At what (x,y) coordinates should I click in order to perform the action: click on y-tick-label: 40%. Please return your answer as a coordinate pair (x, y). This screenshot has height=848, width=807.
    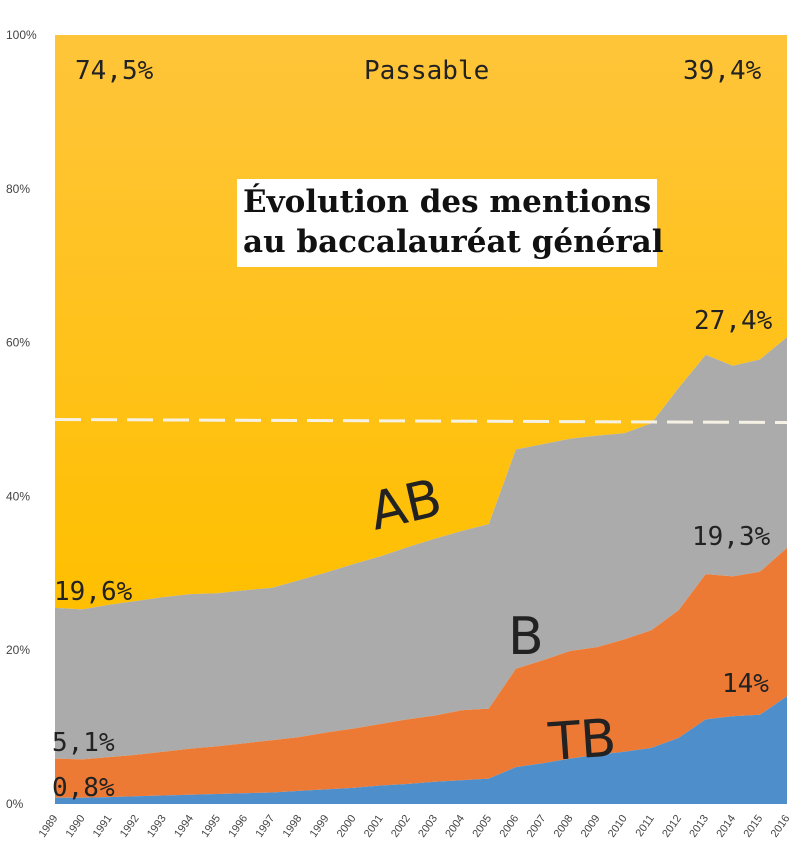
    Looking at the image, I should click on (18, 496).